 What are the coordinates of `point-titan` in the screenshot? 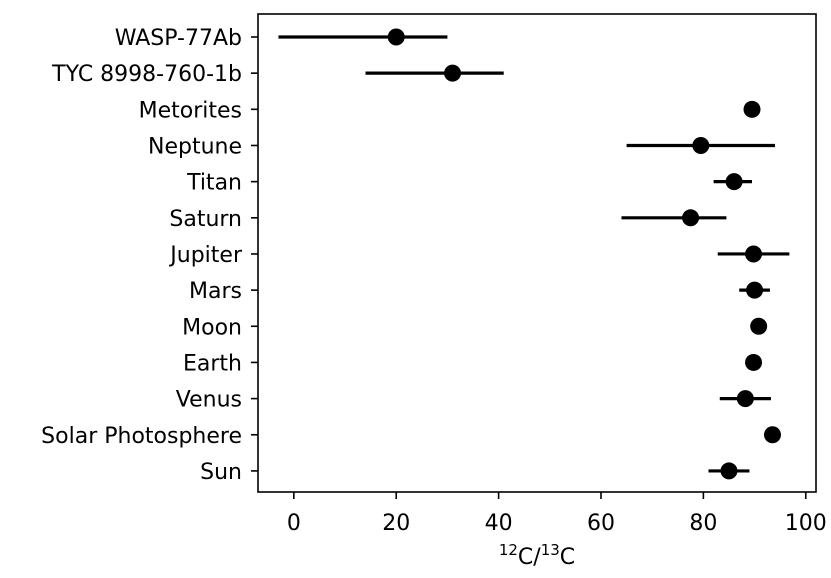 It's located at (734, 182).